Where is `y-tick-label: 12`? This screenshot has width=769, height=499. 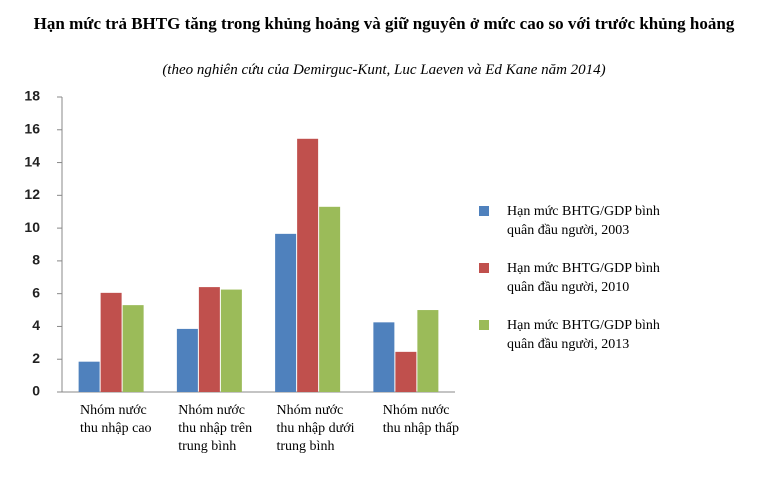
y-tick-label: 12 is located at coordinates (32, 194).